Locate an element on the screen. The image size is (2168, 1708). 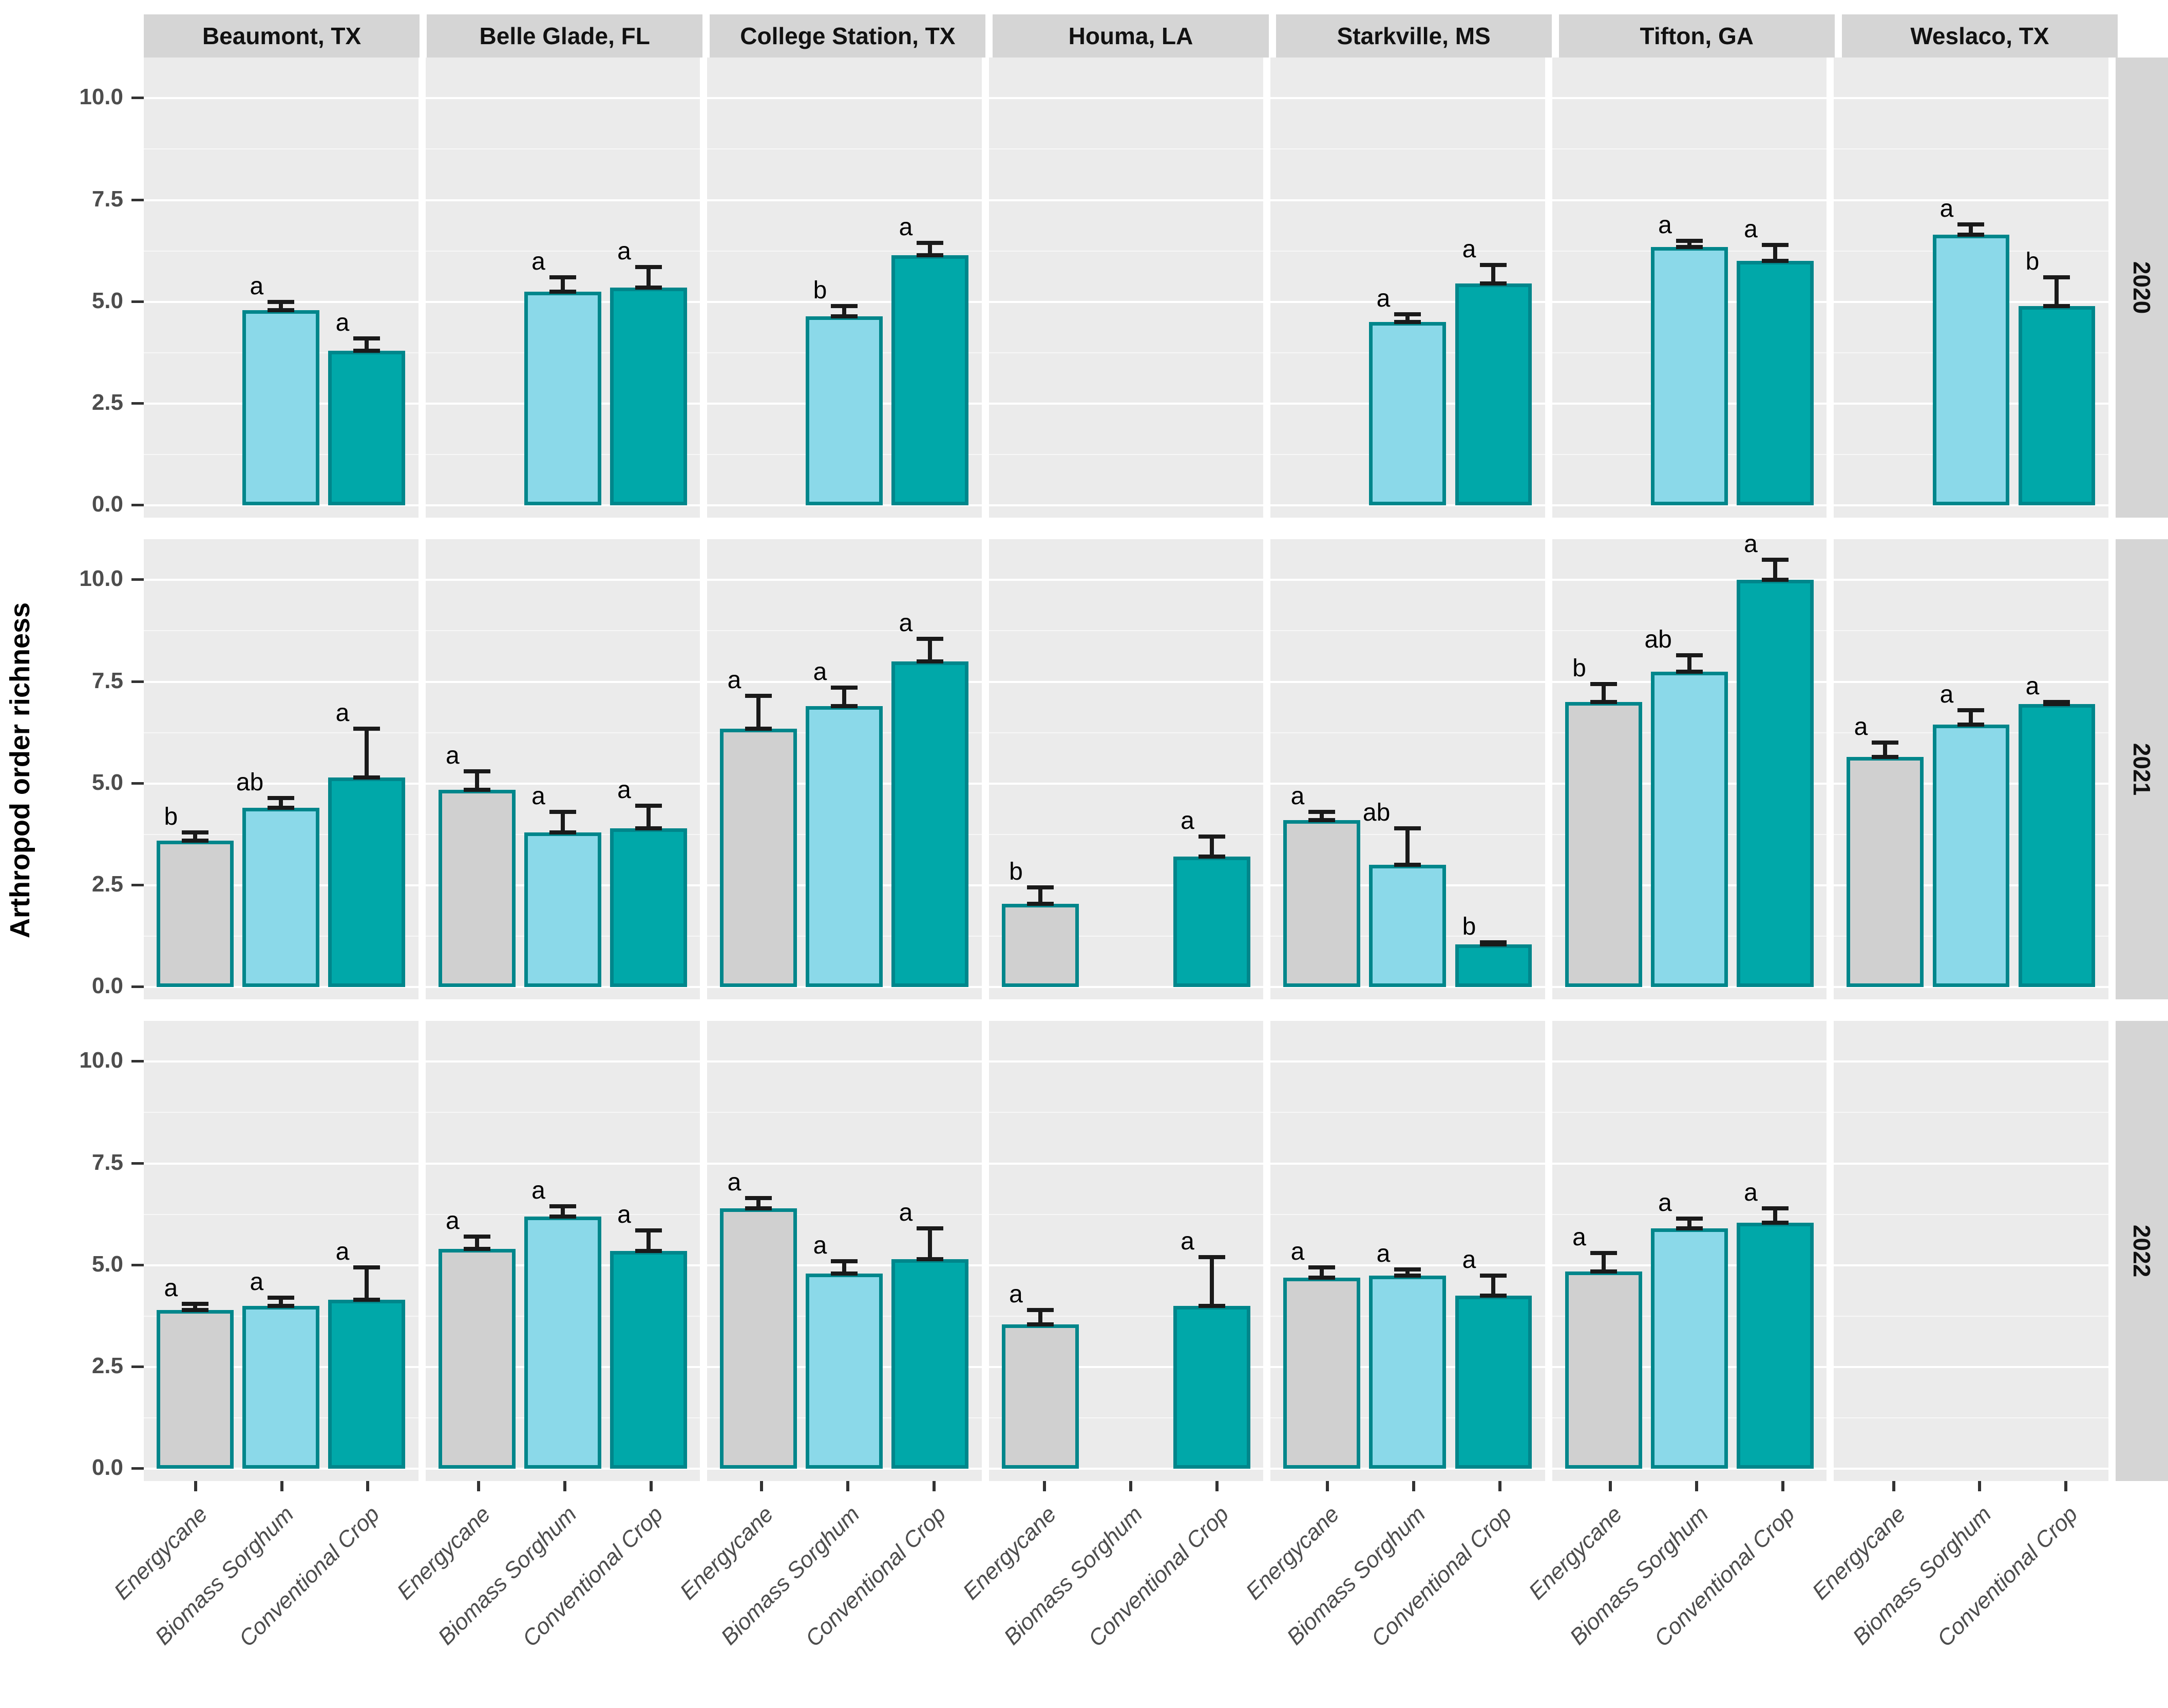
facet-strip-location: College Station, TX is located at coordinates (848, 36).